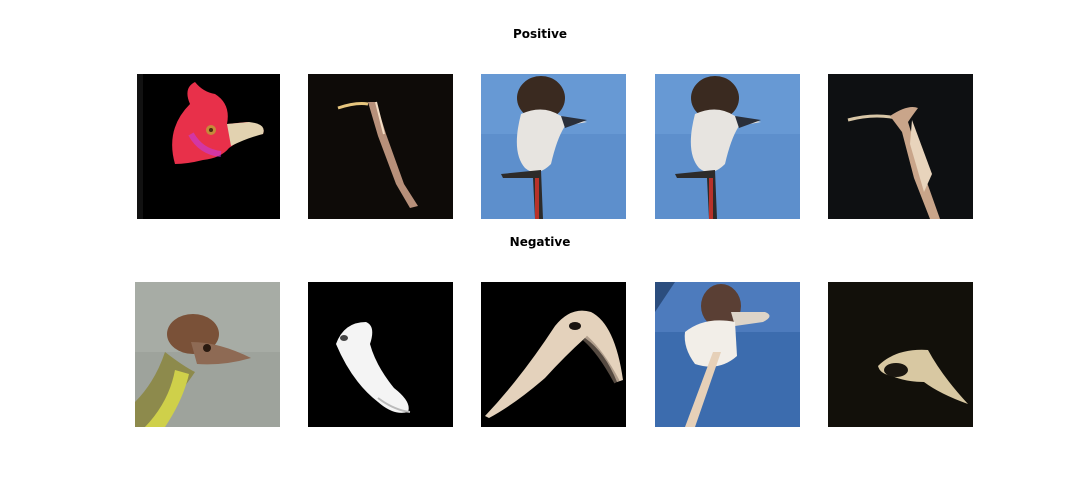 The image size is (1080, 504). I want to click on positive-row-title: Positive, so click(540, 34).